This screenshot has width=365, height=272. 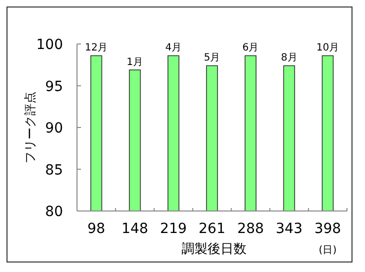 What do you see at coordinates (212, 58) in the screenshot?
I see `annotation: 5月` at bounding box center [212, 58].